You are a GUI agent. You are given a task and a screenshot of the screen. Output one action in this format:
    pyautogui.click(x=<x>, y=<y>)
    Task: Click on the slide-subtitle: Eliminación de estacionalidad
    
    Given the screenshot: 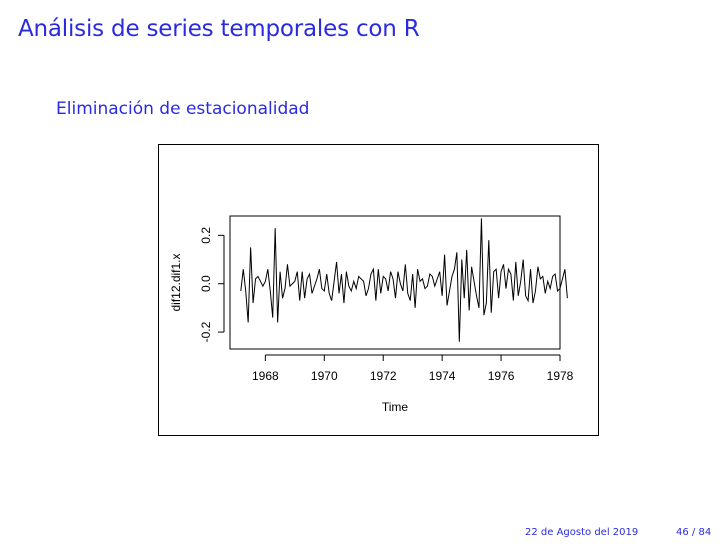 What is the action you would take?
    pyautogui.click(x=183, y=109)
    